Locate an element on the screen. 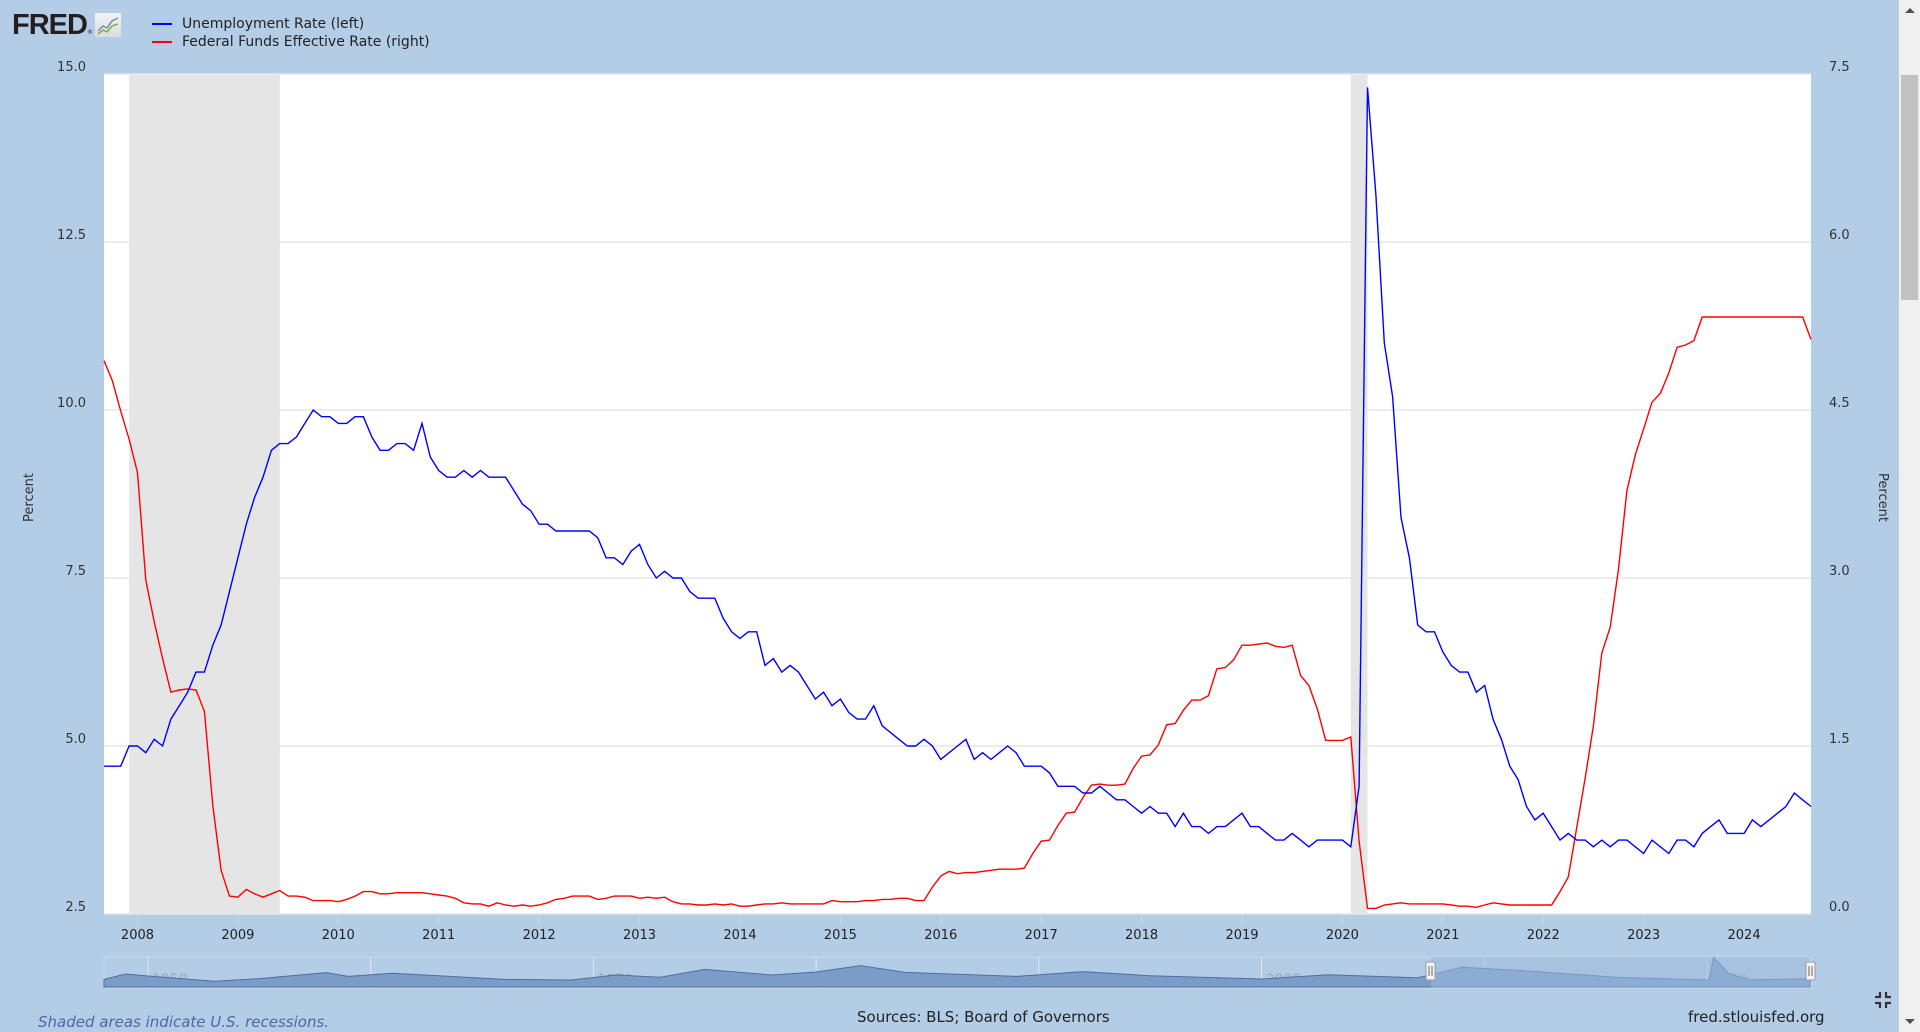 The width and height of the screenshot is (1920, 1032). legend-label: Federal Funds Effective Rate (right) is located at coordinates (306, 42).